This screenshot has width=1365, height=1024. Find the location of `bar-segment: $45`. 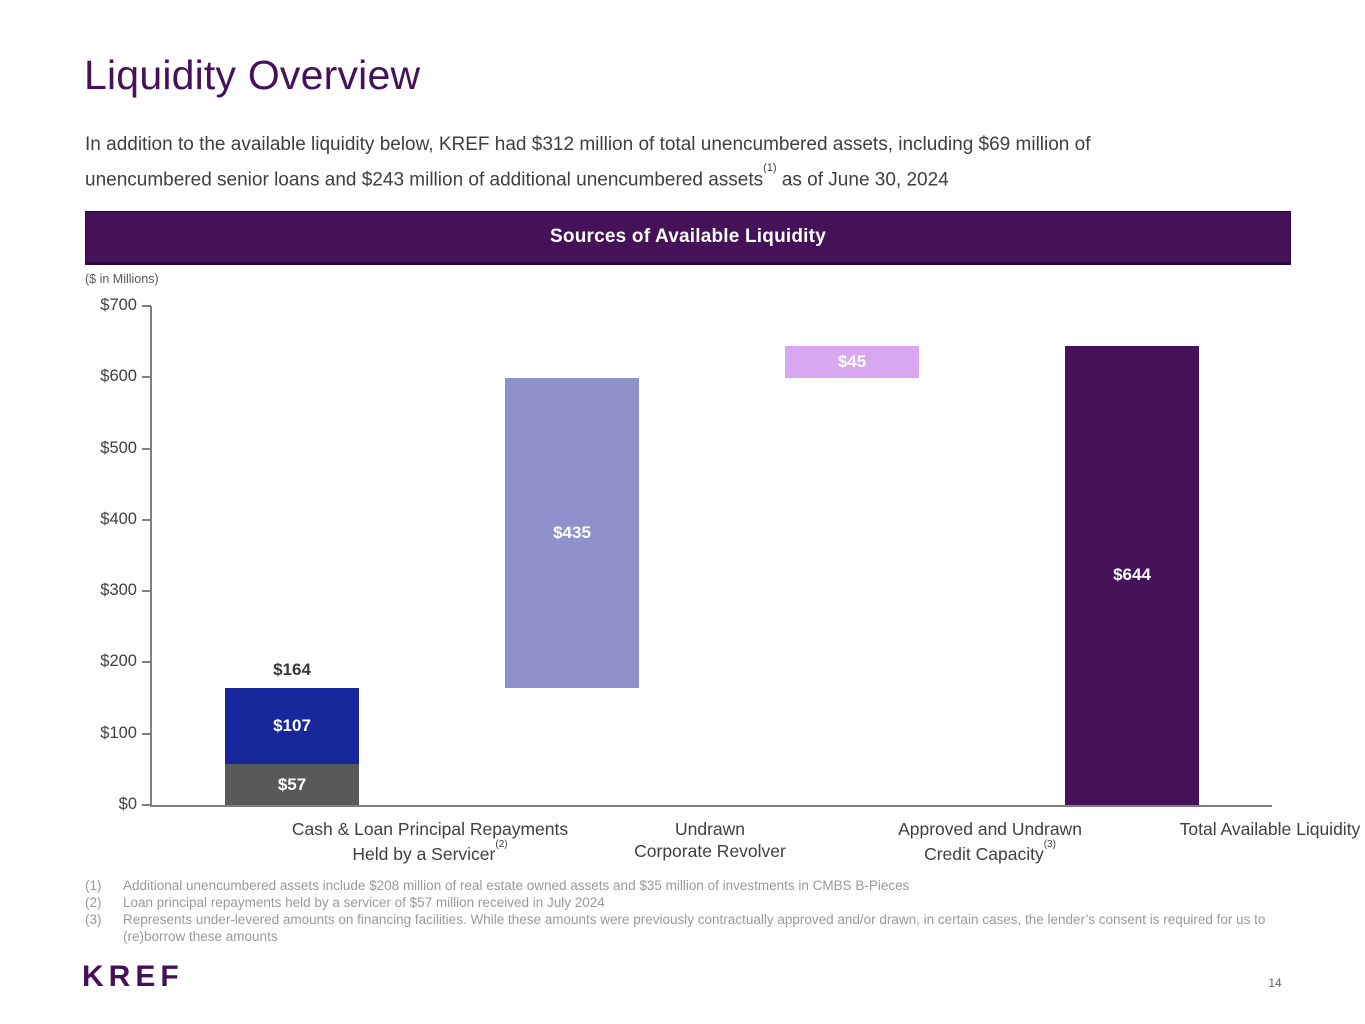

bar-segment: $45 is located at coordinates (852, 361).